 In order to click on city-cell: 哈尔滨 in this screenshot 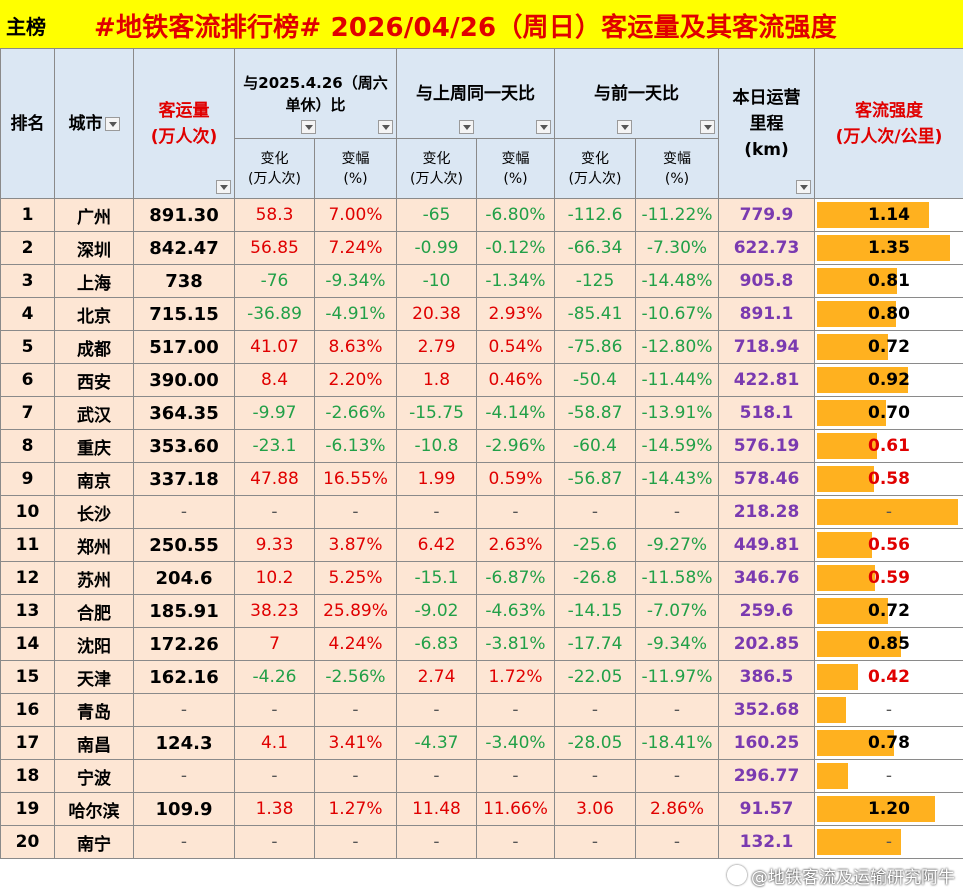, I will do `click(94, 809)`.